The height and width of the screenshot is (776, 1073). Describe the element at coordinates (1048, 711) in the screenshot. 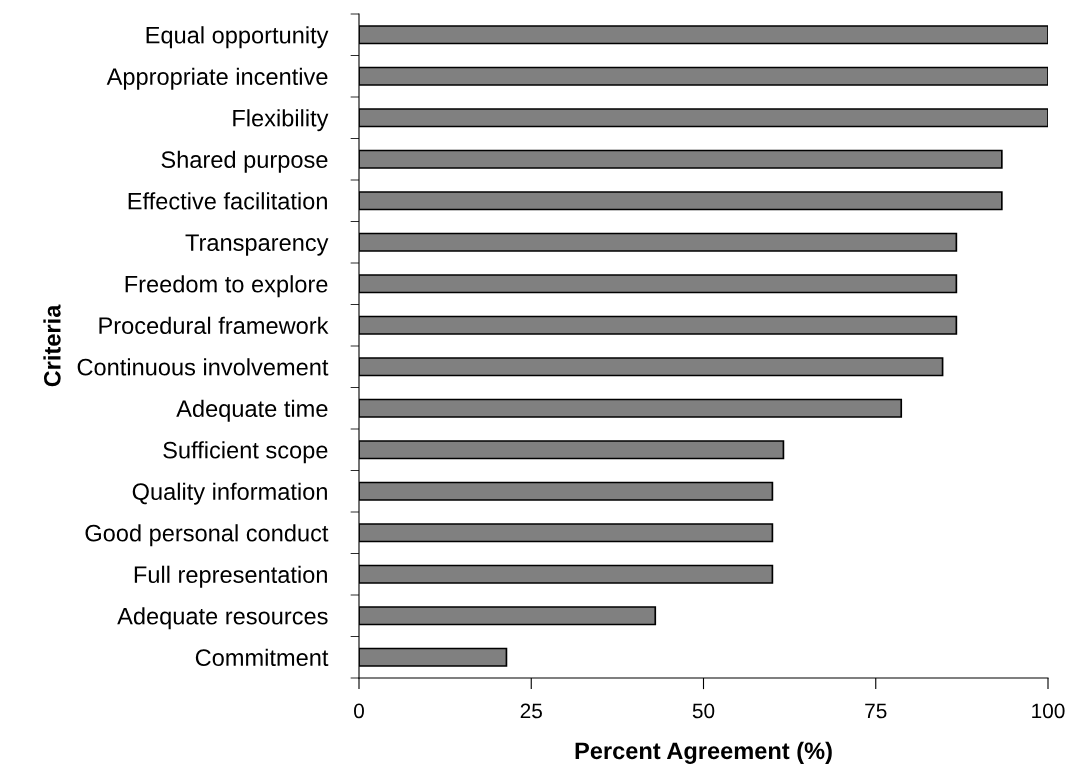

I see `x-tick-label: 100` at that location.